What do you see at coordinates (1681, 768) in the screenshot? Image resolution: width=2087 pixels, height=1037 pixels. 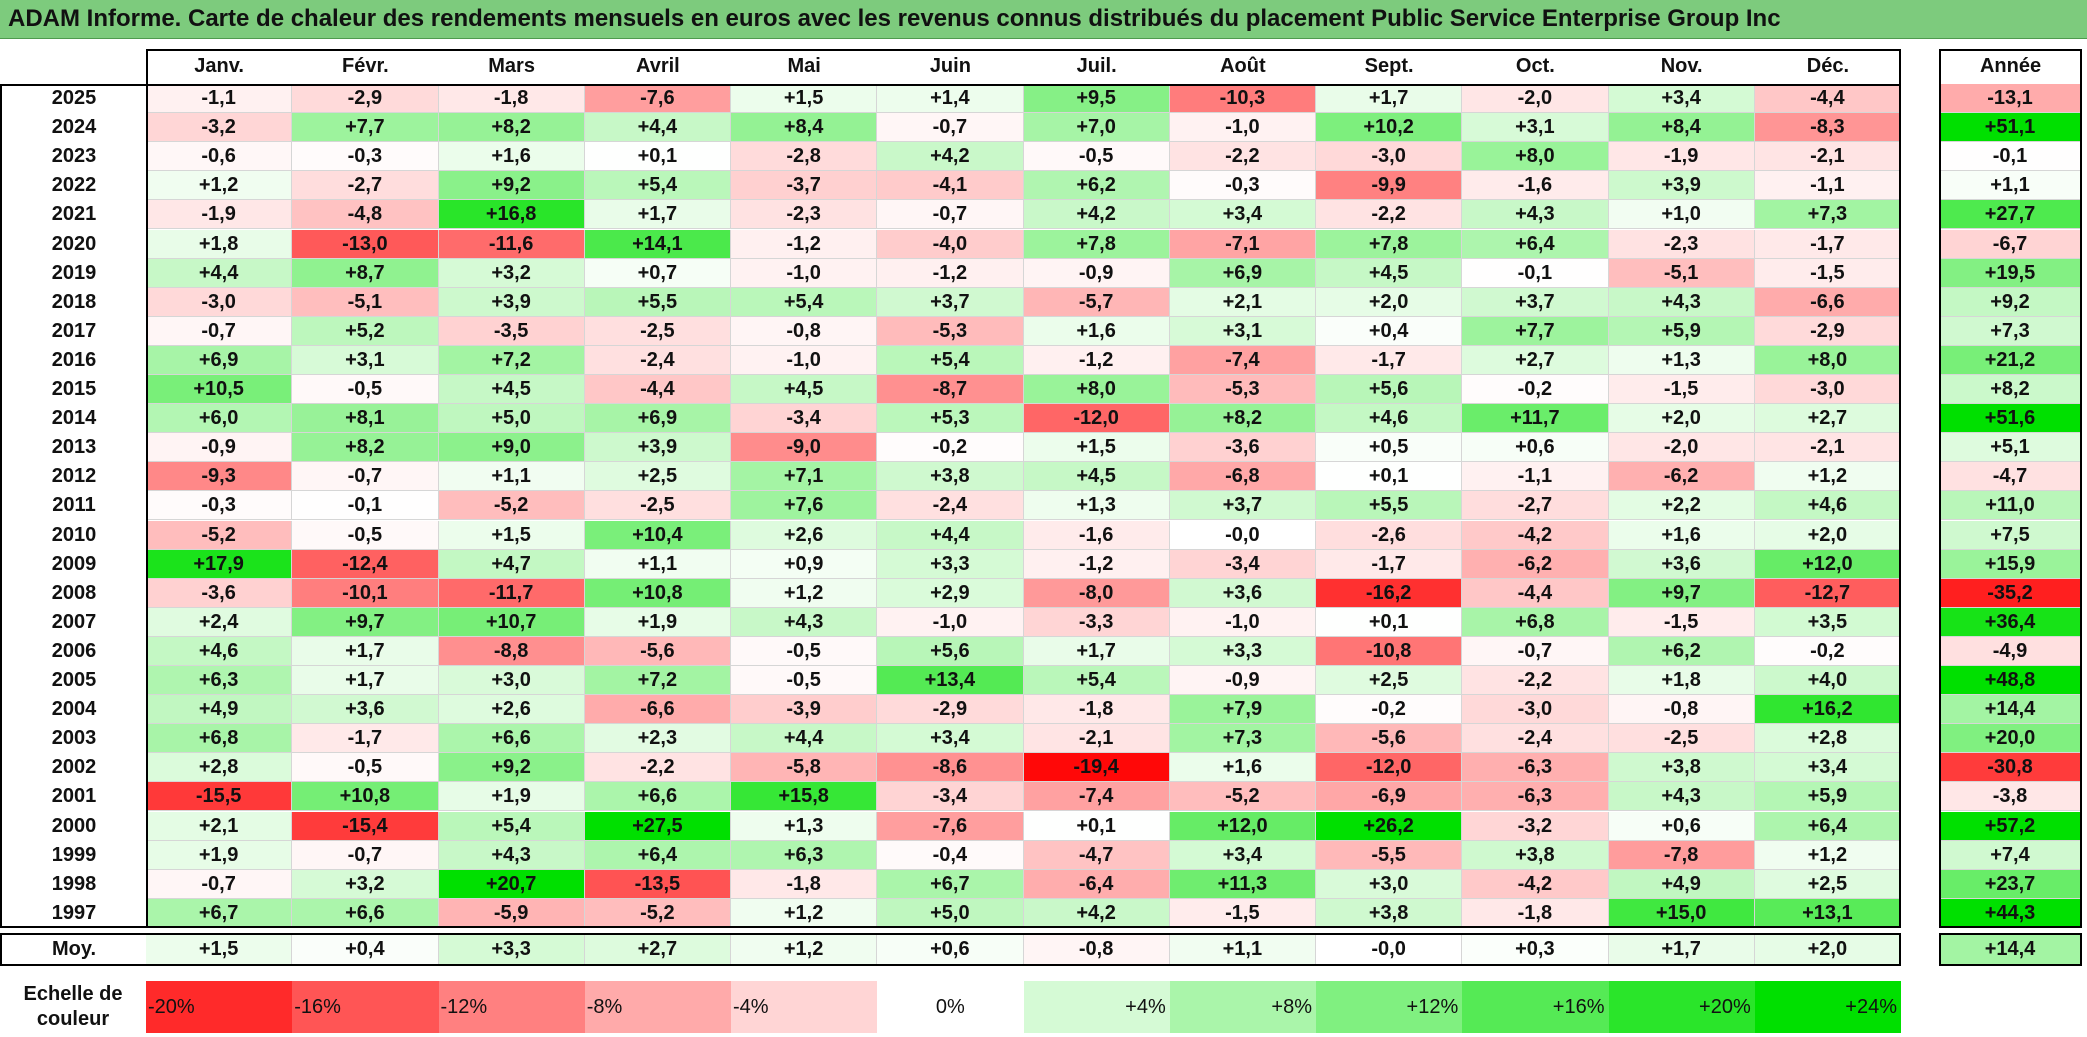 I see `heatmap-cell: +3,8` at bounding box center [1681, 768].